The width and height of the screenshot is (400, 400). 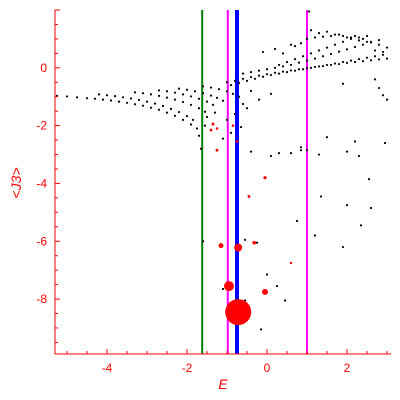 What do you see at coordinates (41, 183) in the screenshot?
I see `y-tick-label: -4` at bounding box center [41, 183].